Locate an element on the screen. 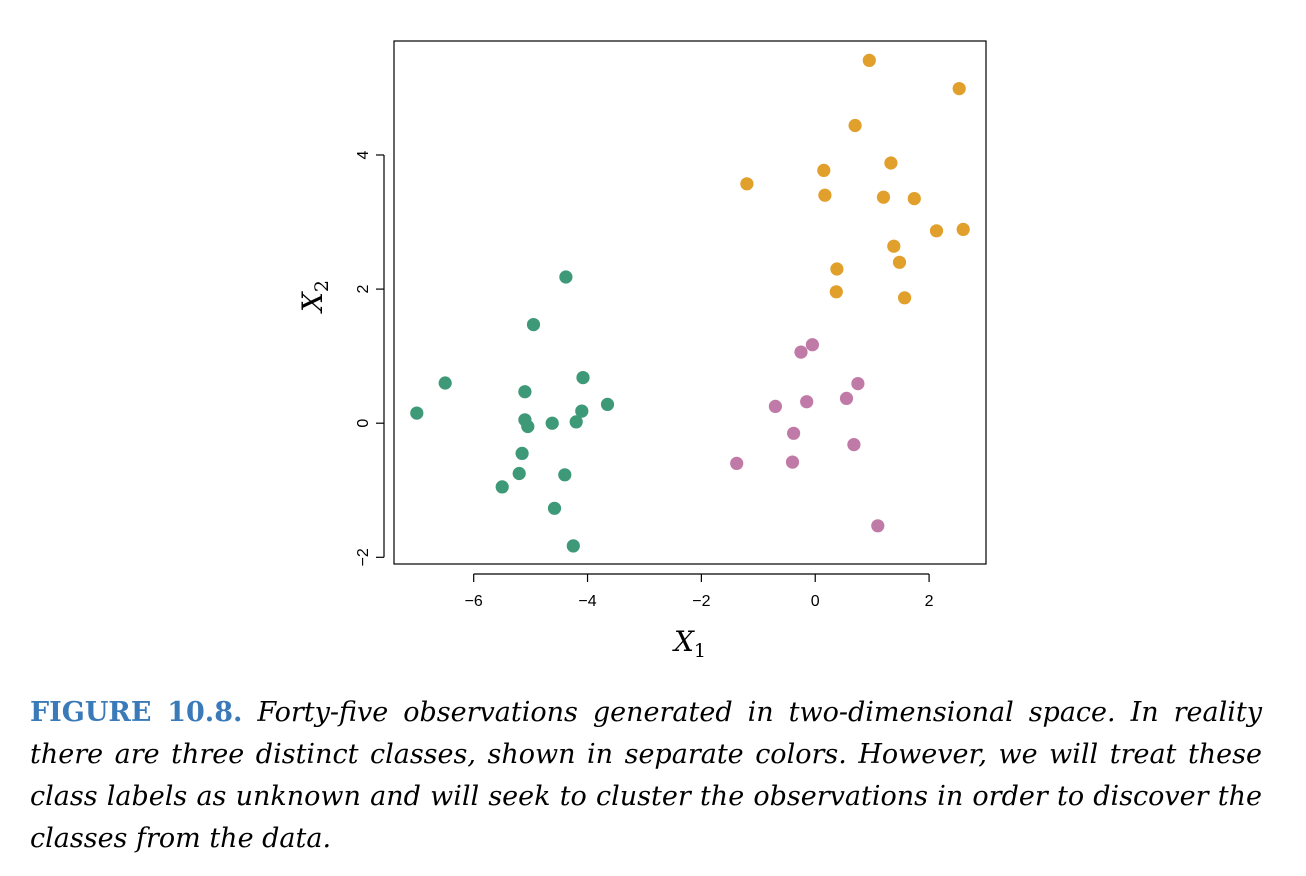 This screenshot has height=876, width=1306. figure-label: FIGURE 10.8. is located at coordinates (136, 712).